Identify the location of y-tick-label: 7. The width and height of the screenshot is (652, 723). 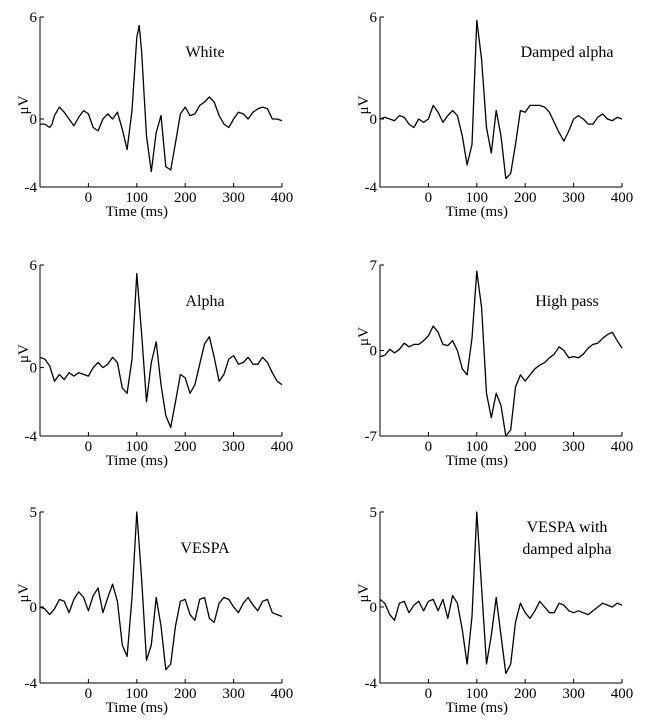
(374, 266).